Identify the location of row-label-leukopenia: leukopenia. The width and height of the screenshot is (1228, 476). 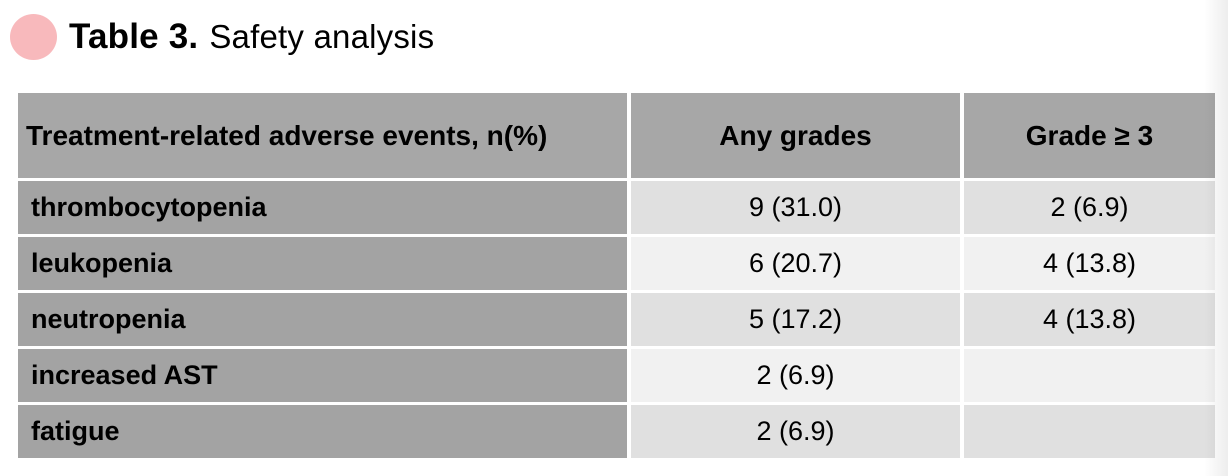
(322, 263).